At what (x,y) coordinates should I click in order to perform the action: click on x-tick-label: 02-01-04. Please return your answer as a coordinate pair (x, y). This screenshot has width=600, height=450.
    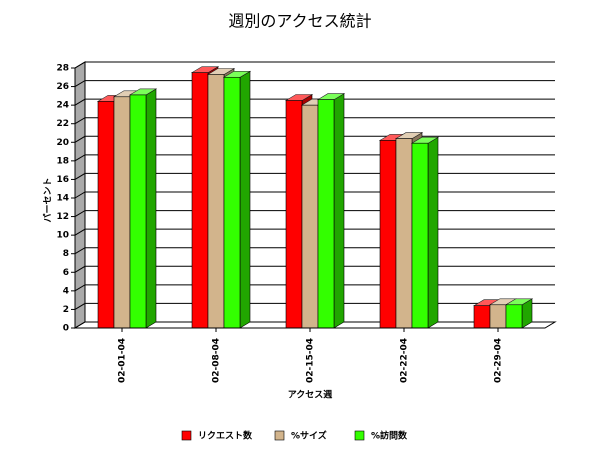
    Looking at the image, I should click on (123, 360).